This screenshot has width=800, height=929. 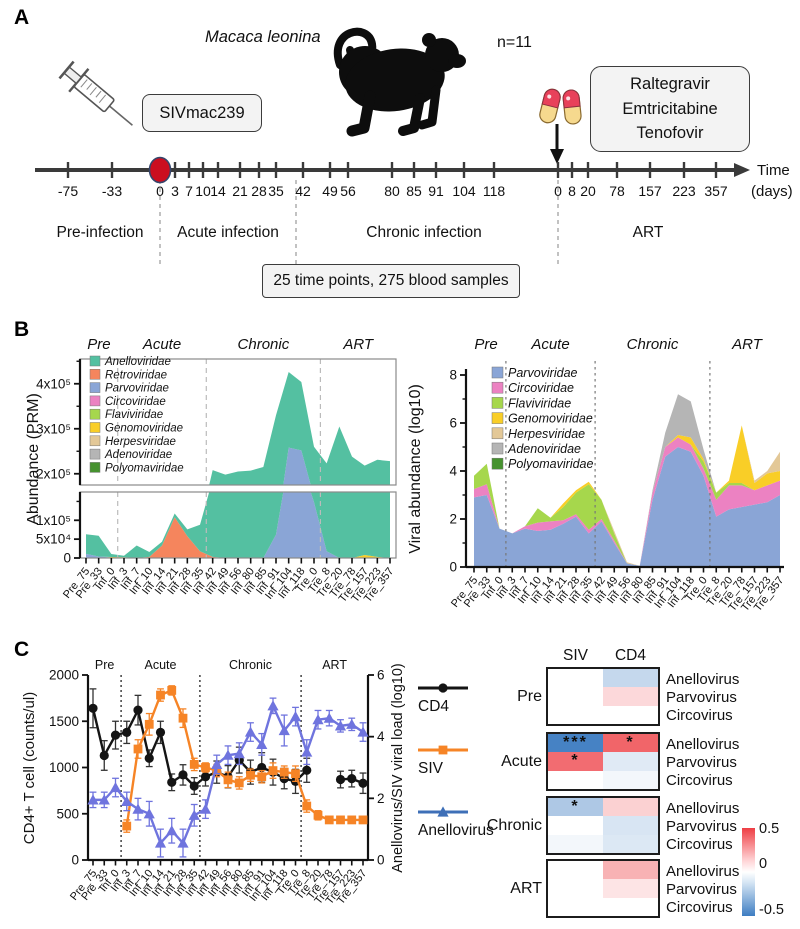 What do you see at coordinates (392, 191) in the screenshot?
I see `svg-text: 80` at bounding box center [392, 191].